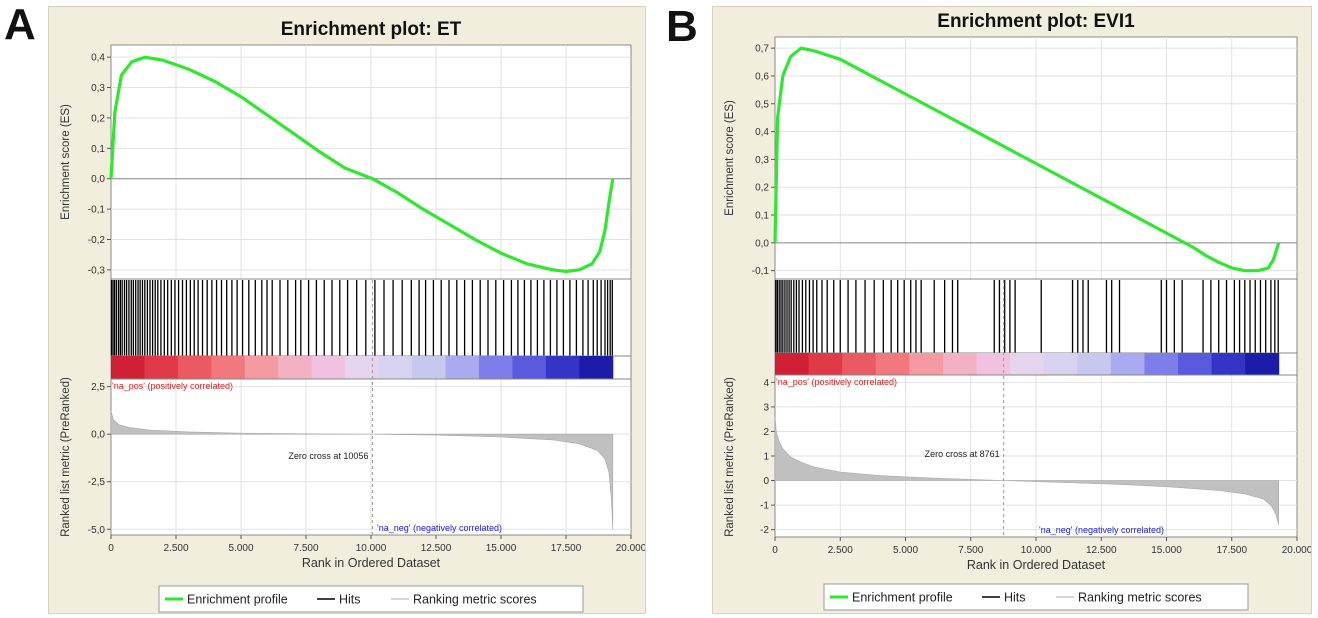 The height and width of the screenshot is (618, 1318). What do you see at coordinates (97, 530) in the screenshot?
I see `metric-y-tick-label: -5,0` at bounding box center [97, 530].